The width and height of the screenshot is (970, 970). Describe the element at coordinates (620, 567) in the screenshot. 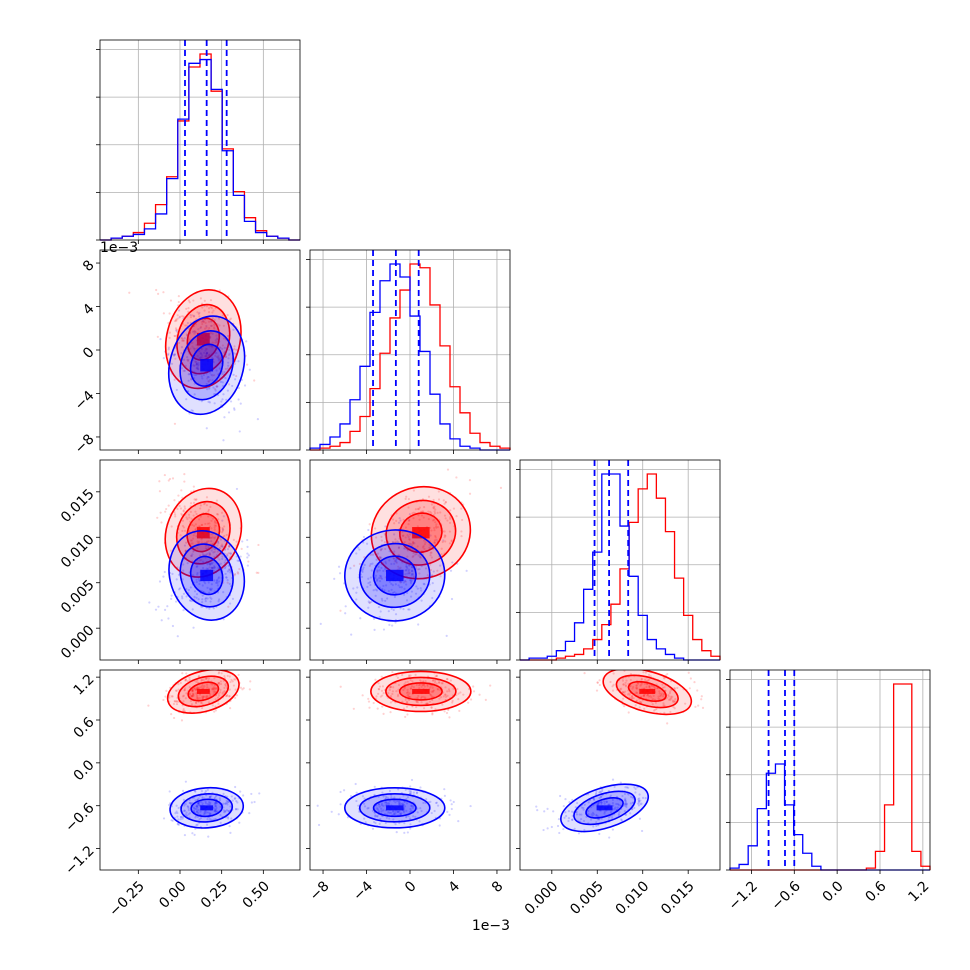

I see `histogram-blue-series` at that location.